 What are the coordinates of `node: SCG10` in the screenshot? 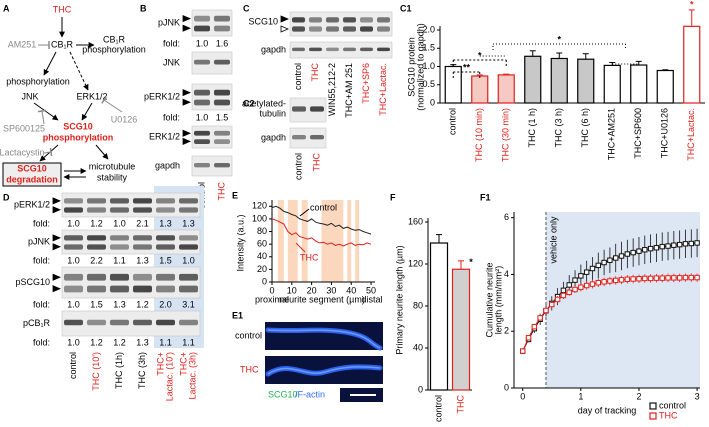 It's located at (78, 126).